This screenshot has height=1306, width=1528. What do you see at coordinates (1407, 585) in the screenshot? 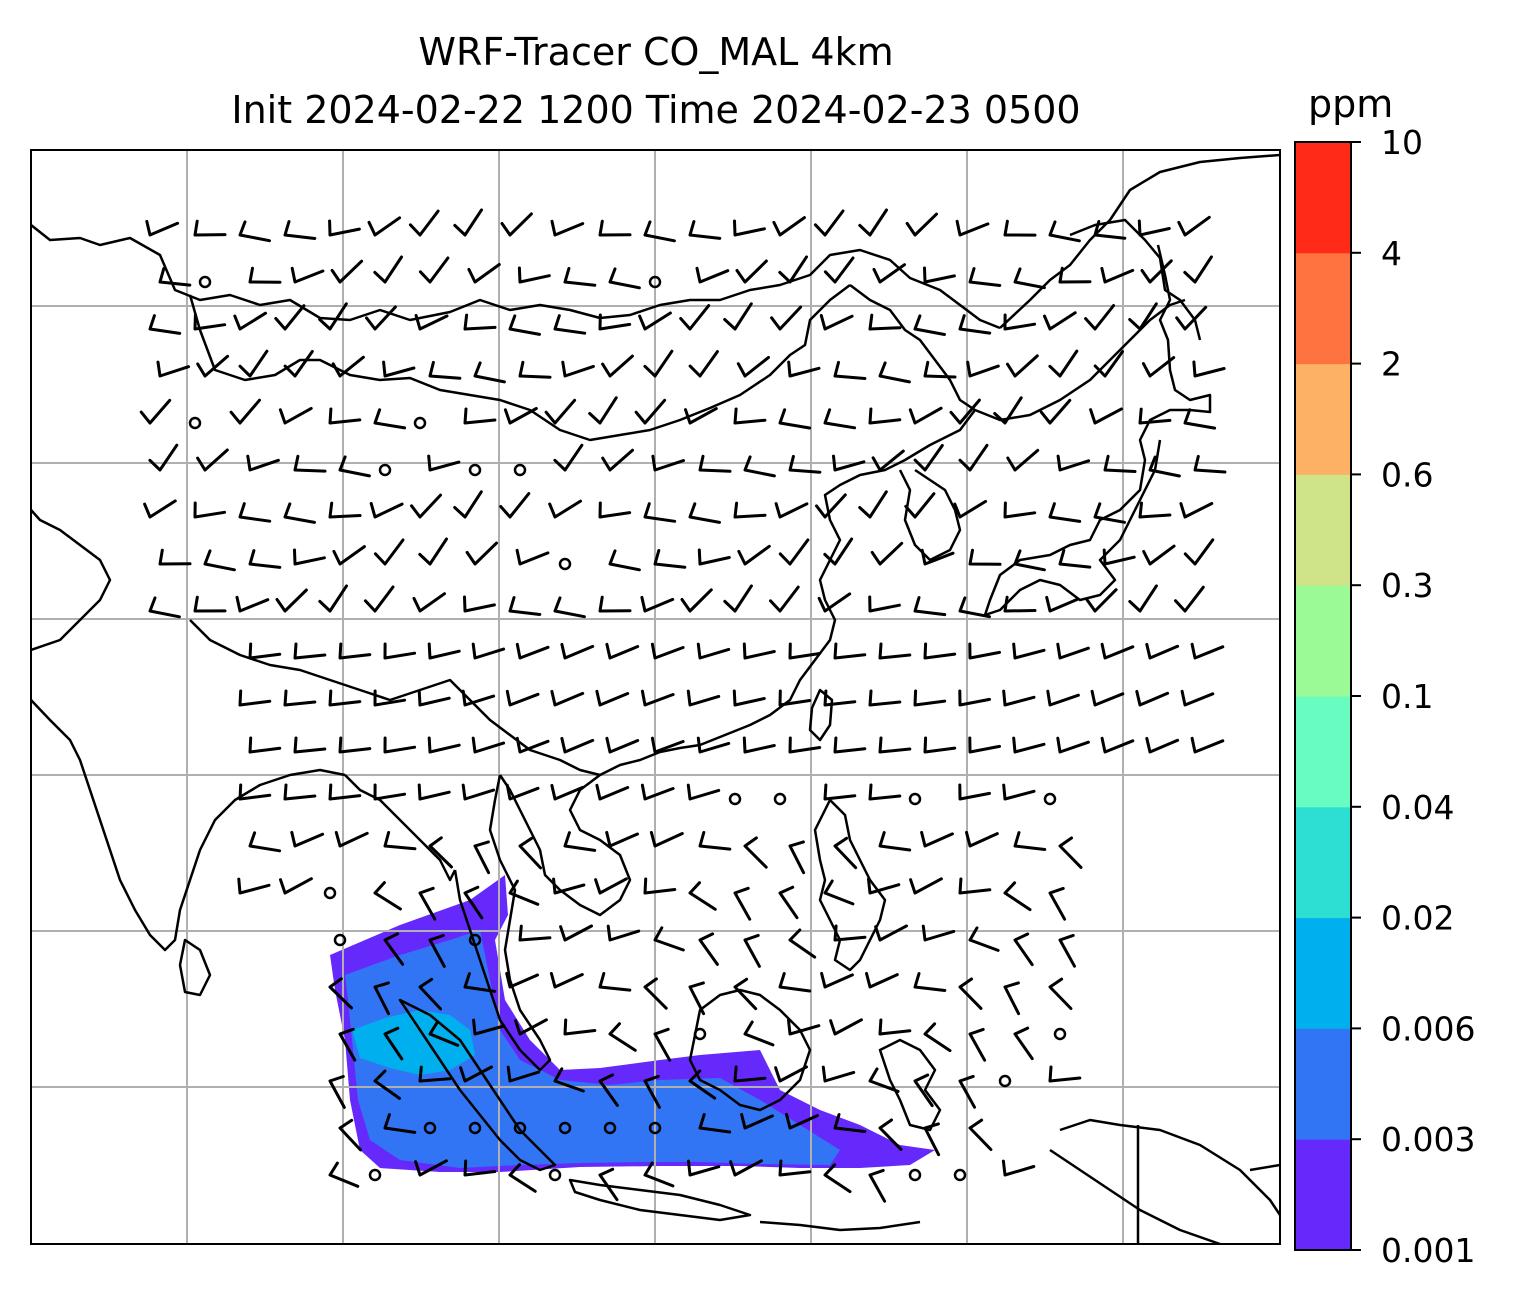
I see `colorbar-tick-label: 0.3` at bounding box center [1407, 585].